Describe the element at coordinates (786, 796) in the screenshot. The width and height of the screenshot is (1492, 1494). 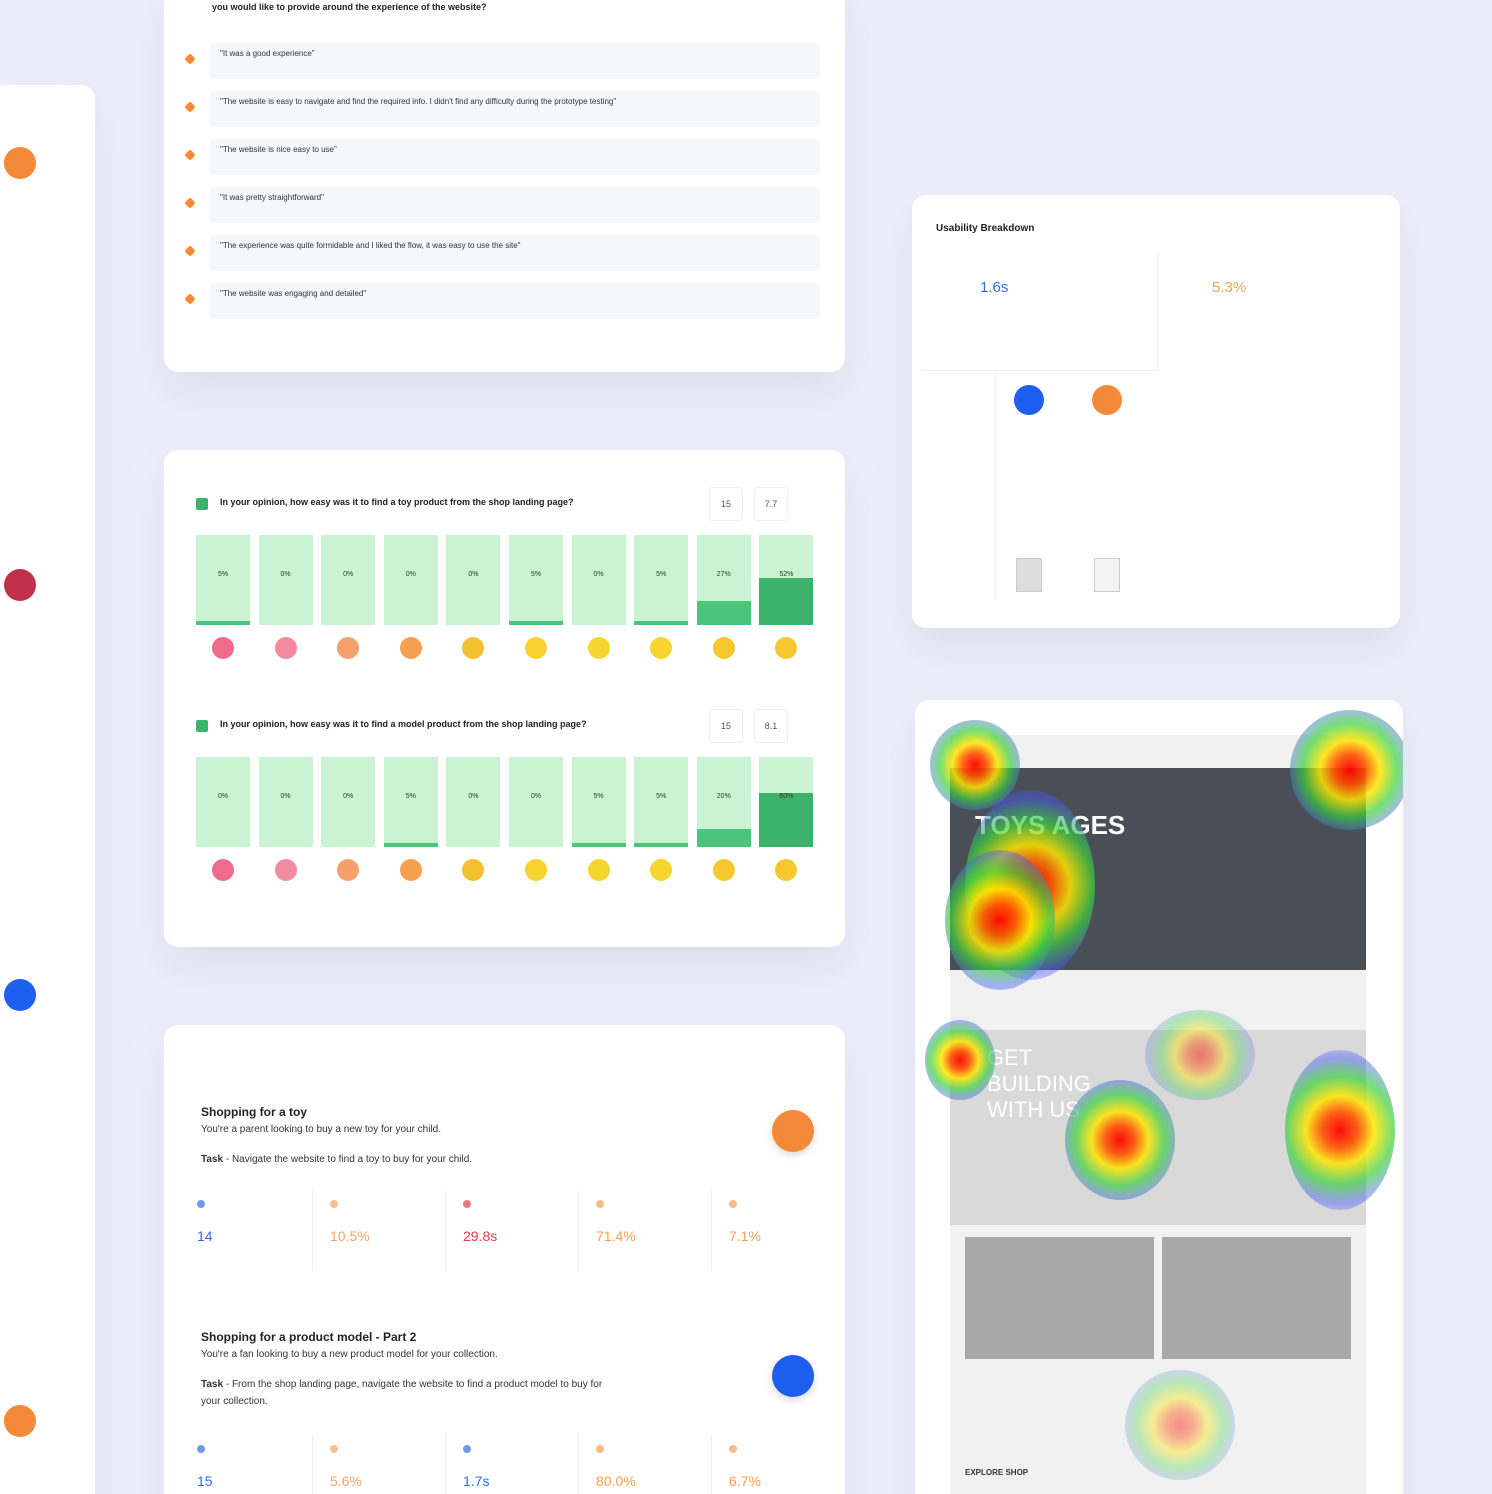
I see `bar-label: 60%` at that location.